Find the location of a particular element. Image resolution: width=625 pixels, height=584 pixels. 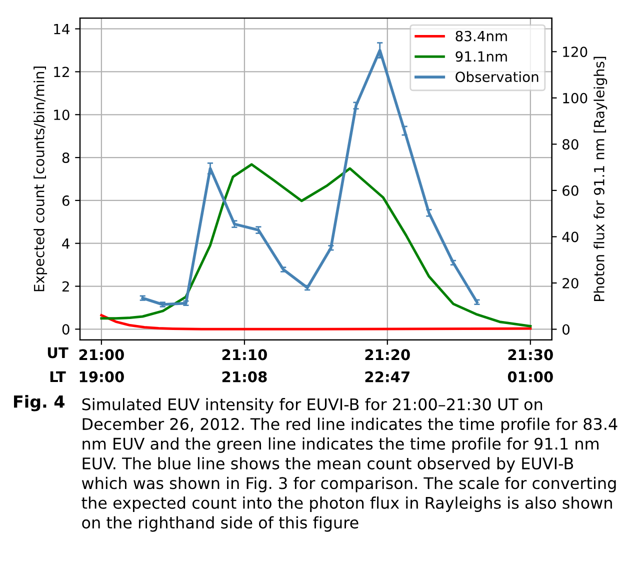

y-tick-label: 14 is located at coordinates (62, 29).